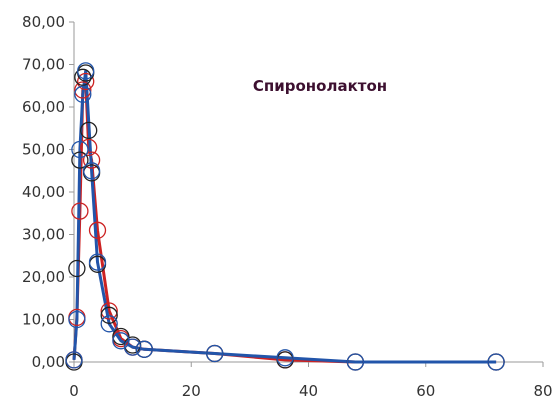 This screenshot has height=400, width=557. Describe the element at coordinates (43, 107) in the screenshot. I see `y-tick-label: 60,00` at that location.